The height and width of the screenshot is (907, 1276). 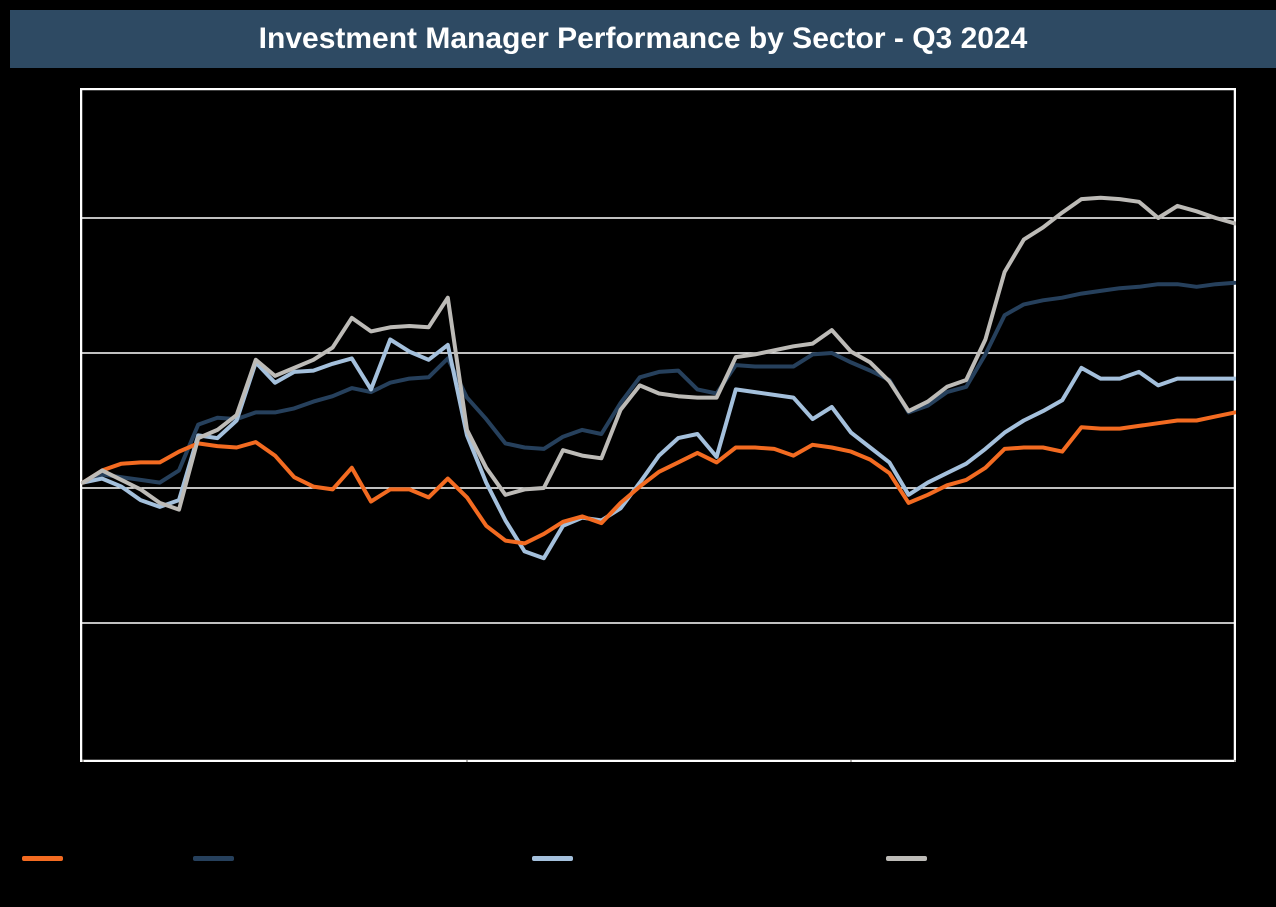 What do you see at coordinates (658, 478) in the screenshot?
I see `series-line-orange` at bounding box center [658, 478].